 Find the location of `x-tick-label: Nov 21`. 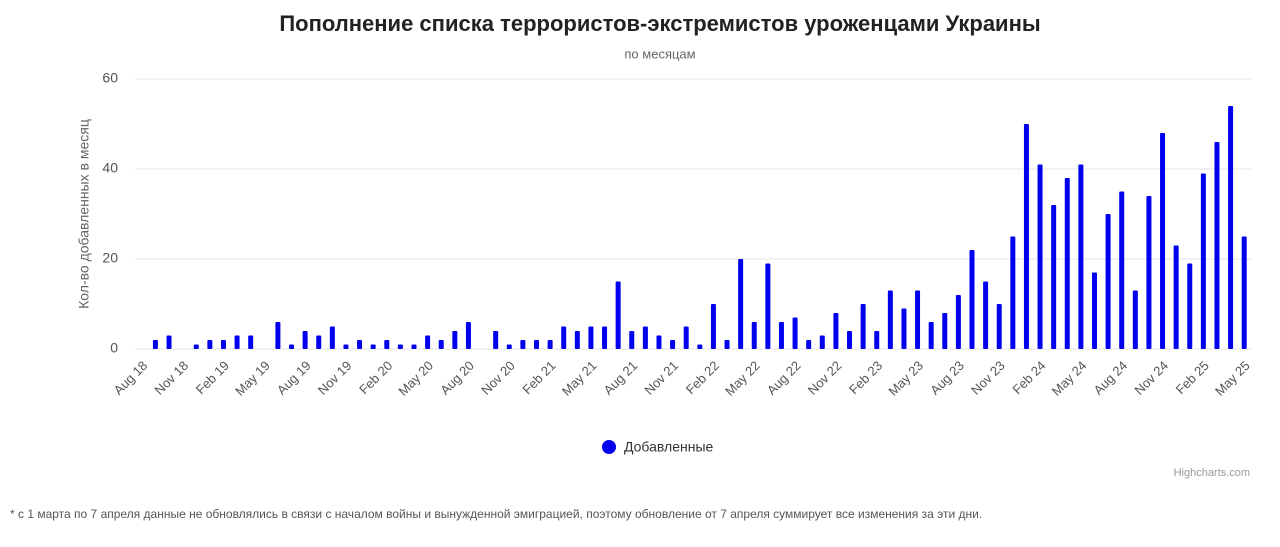

x-tick-label: Nov 21 is located at coordinates (661, 378).